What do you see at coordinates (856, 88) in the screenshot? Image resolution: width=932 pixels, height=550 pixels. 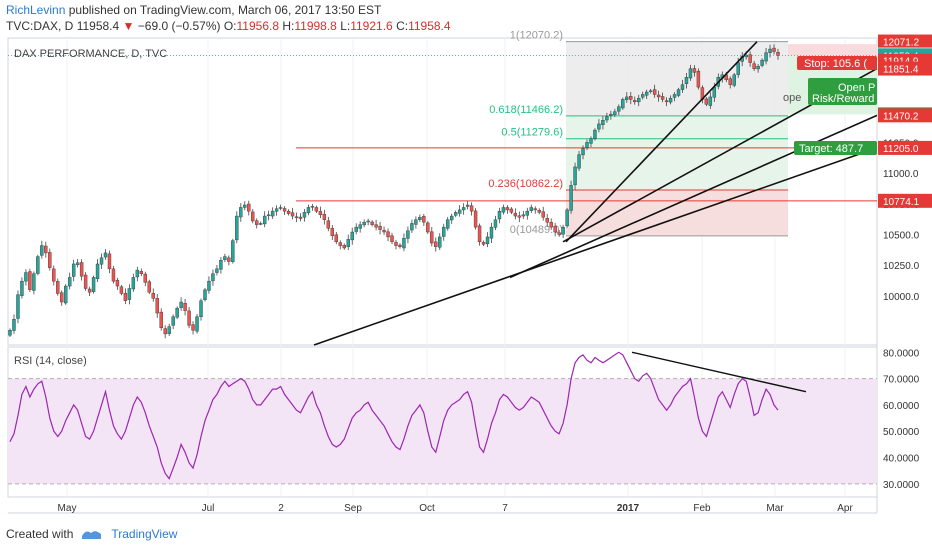 I see `open-pl-label: Open P` at bounding box center [856, 88].